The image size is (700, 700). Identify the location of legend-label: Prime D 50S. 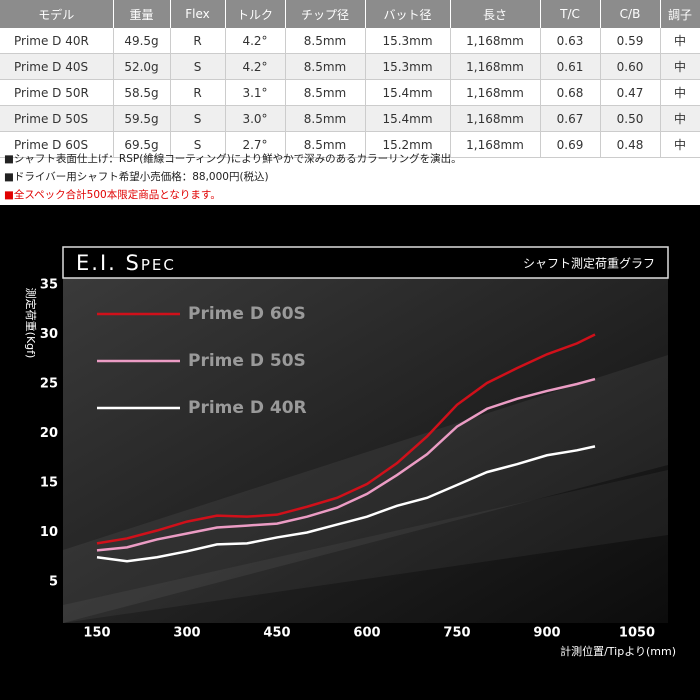
(247, 361).